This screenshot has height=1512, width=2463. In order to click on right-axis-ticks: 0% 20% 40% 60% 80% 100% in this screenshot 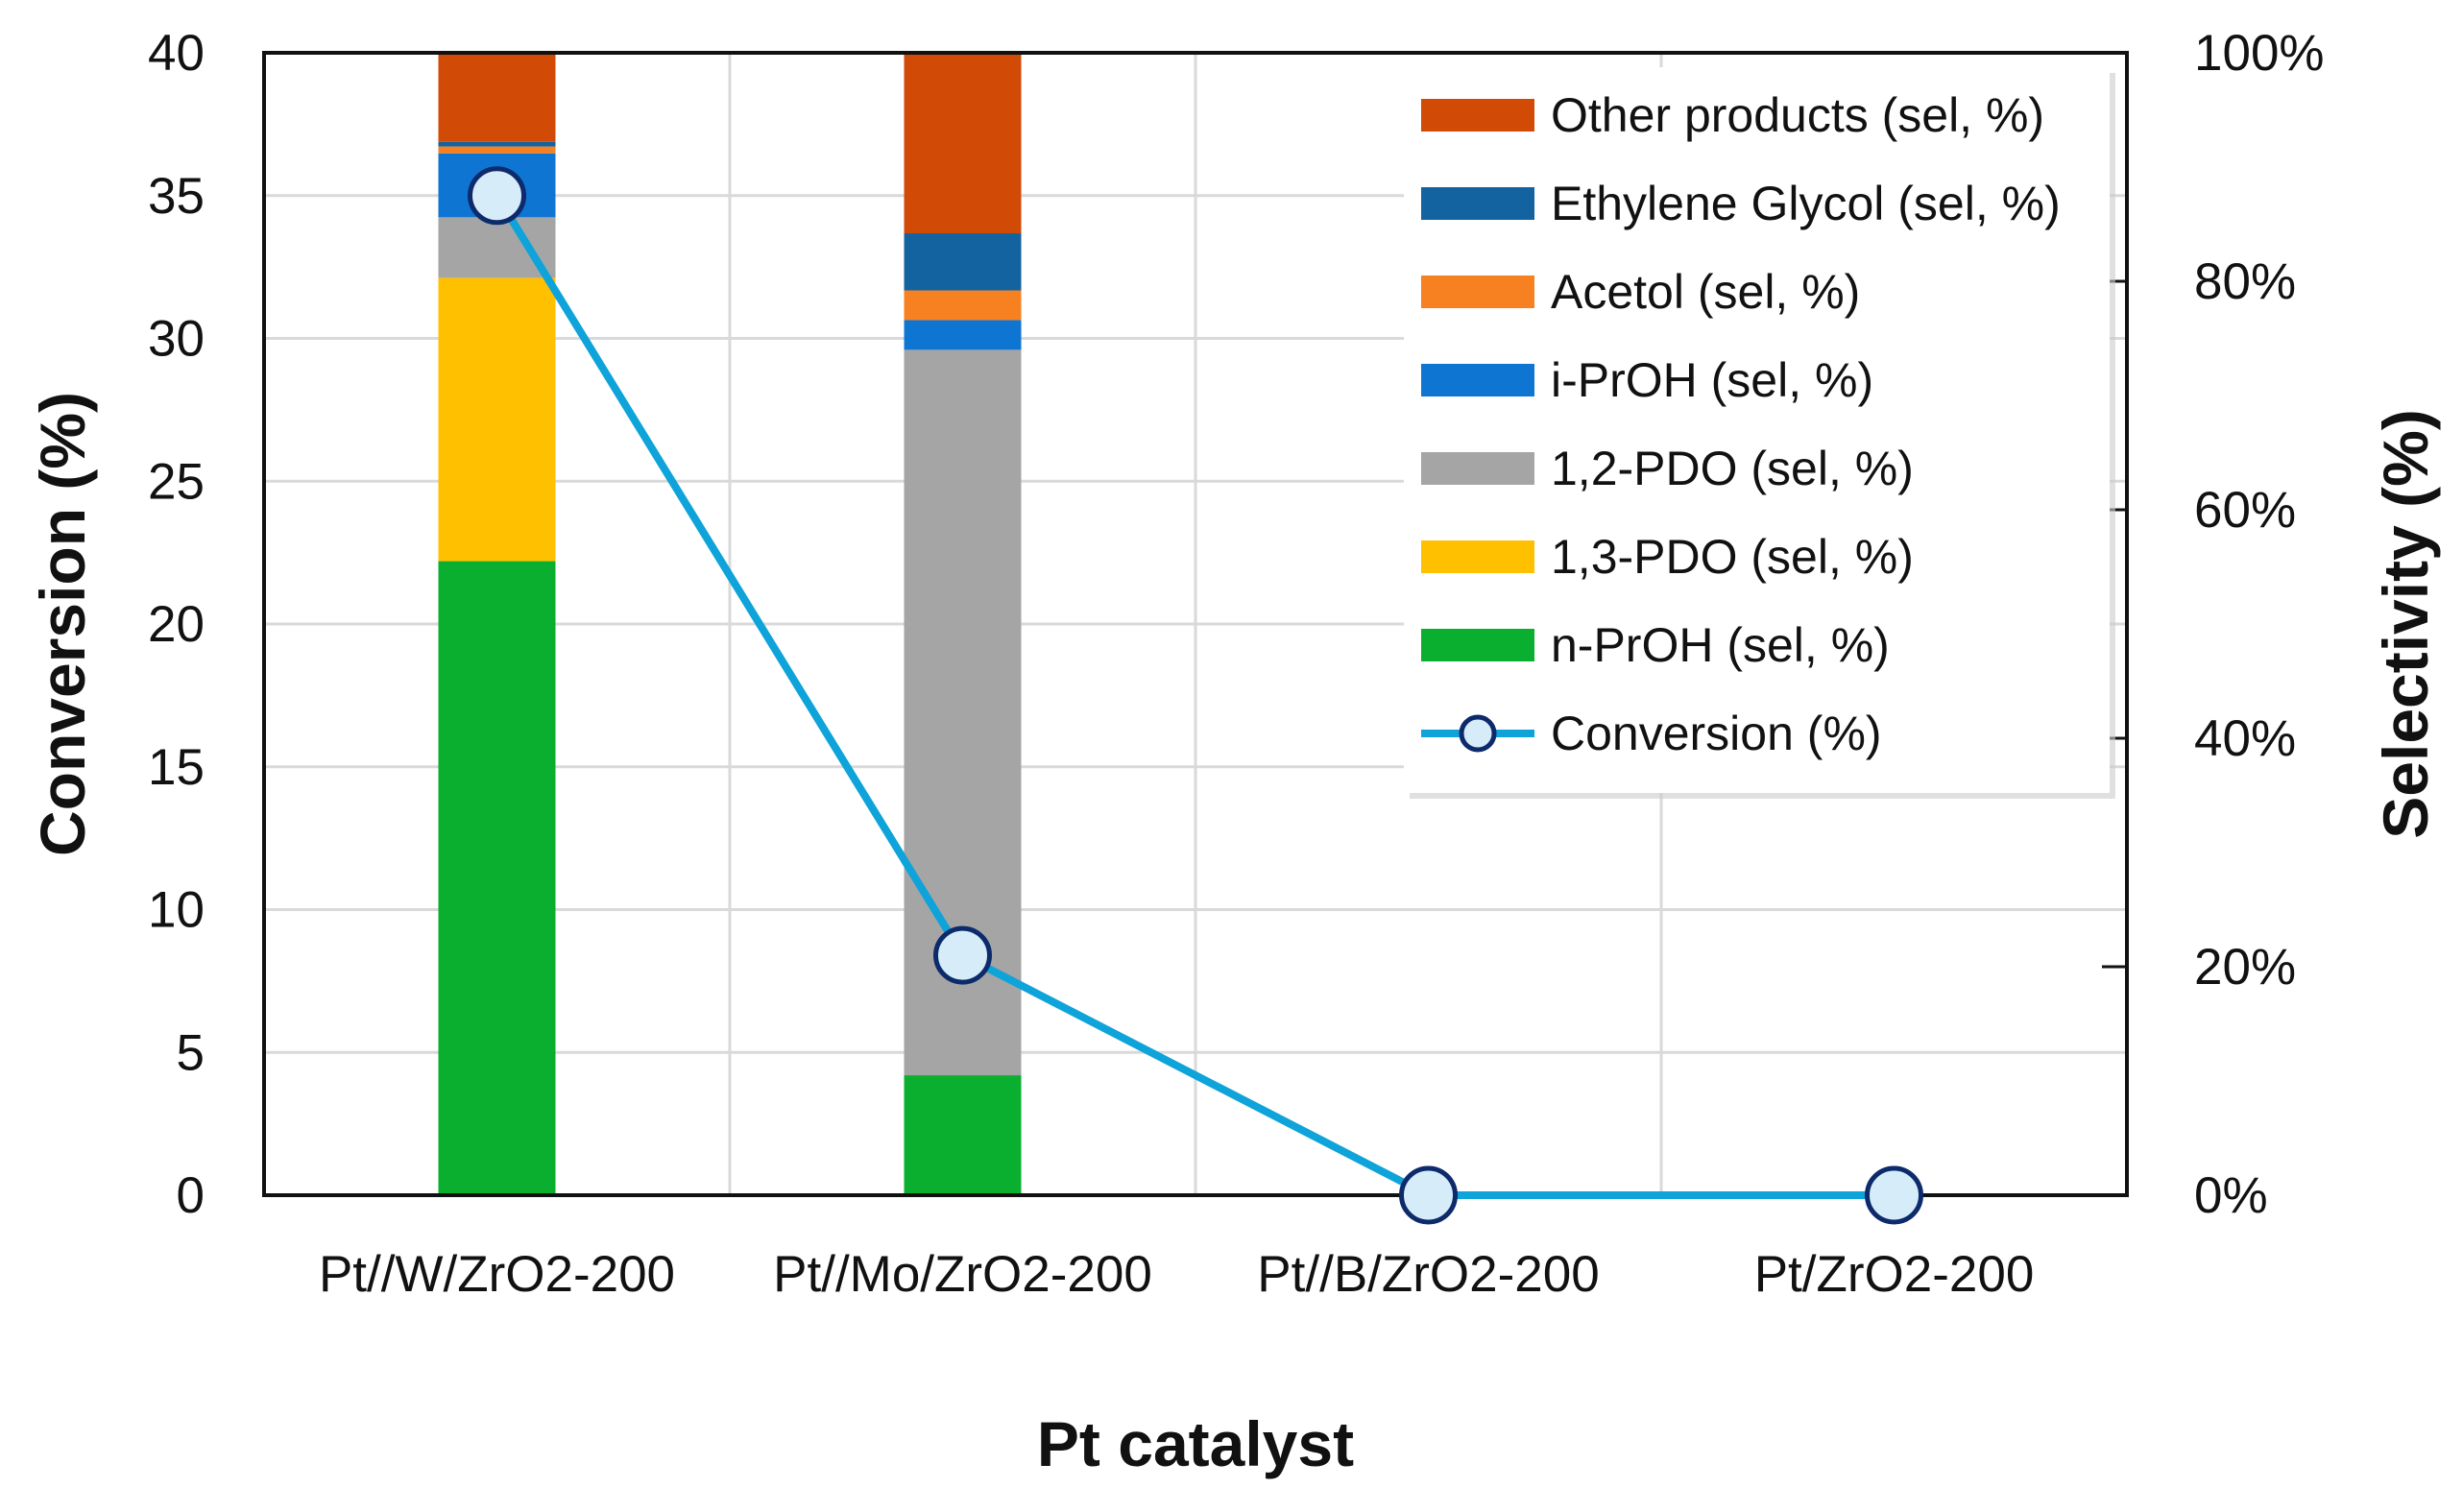, I will do `click(2213, 624)`.